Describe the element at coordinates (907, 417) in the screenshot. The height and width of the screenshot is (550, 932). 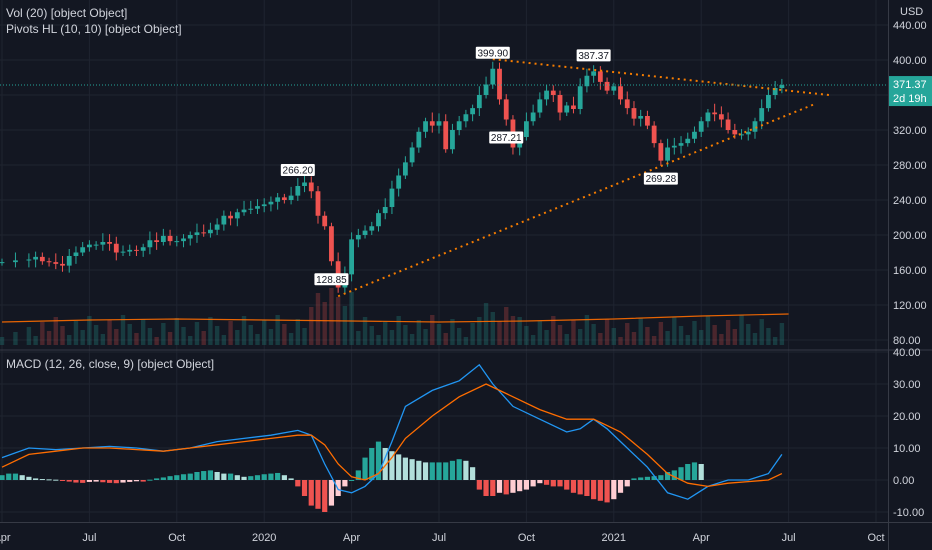
I see `macd-axis-tick: 20.00` at that location.